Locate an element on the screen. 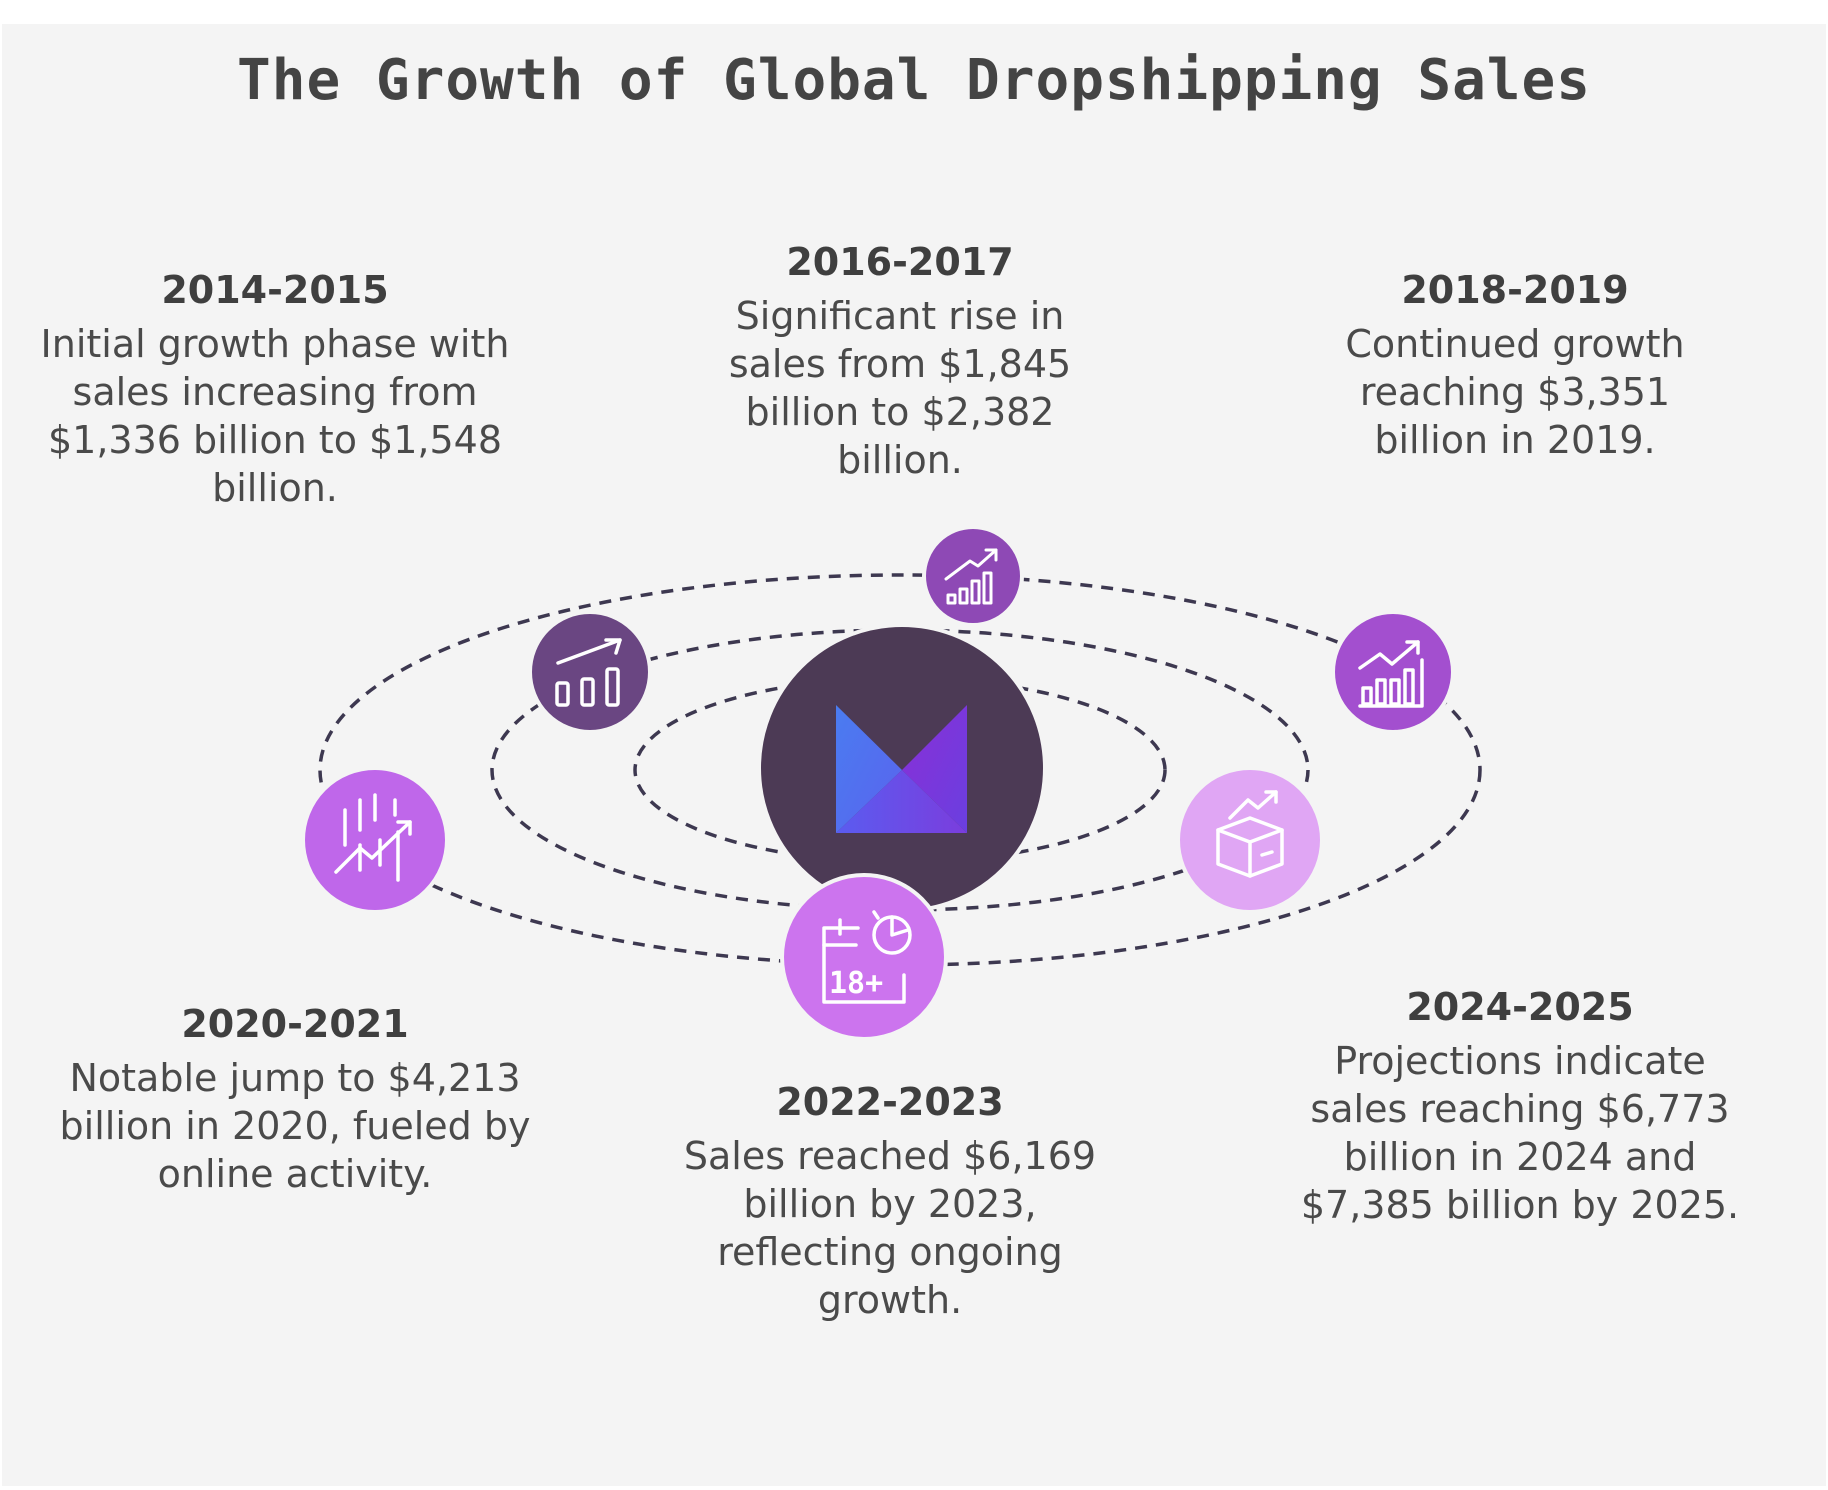  rising-bar-chart-icon is located at coordinates (971, 576).